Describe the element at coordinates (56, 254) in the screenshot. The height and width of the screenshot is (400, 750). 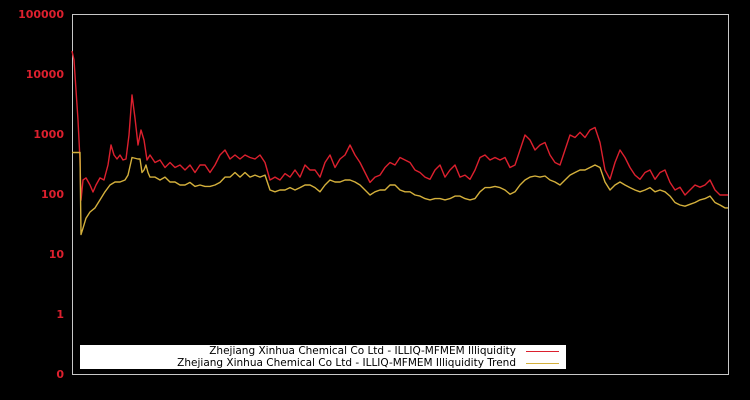
I see `y-tick-label: 10` at that location.